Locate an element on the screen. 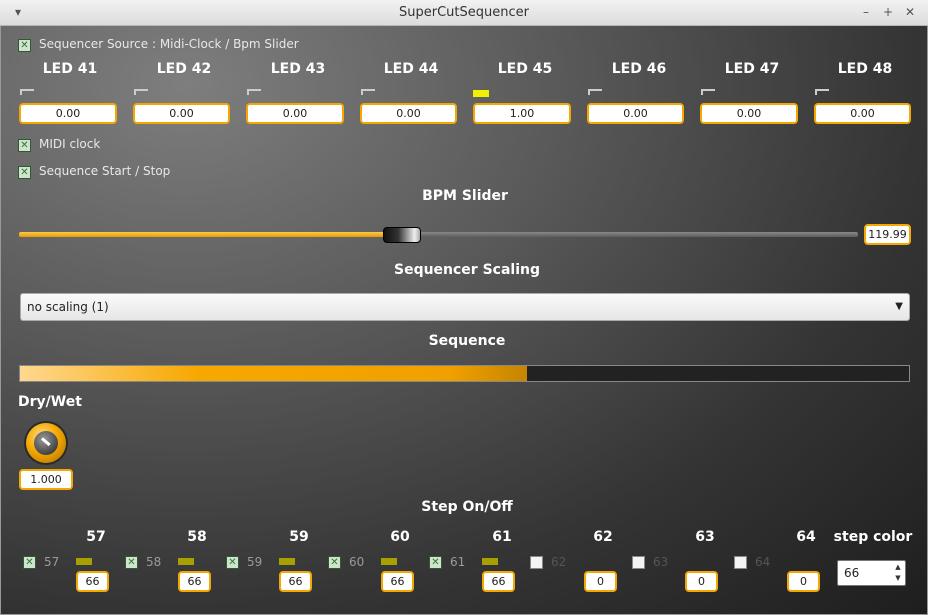  step-number: 62 is located at coordinates (603, 537).